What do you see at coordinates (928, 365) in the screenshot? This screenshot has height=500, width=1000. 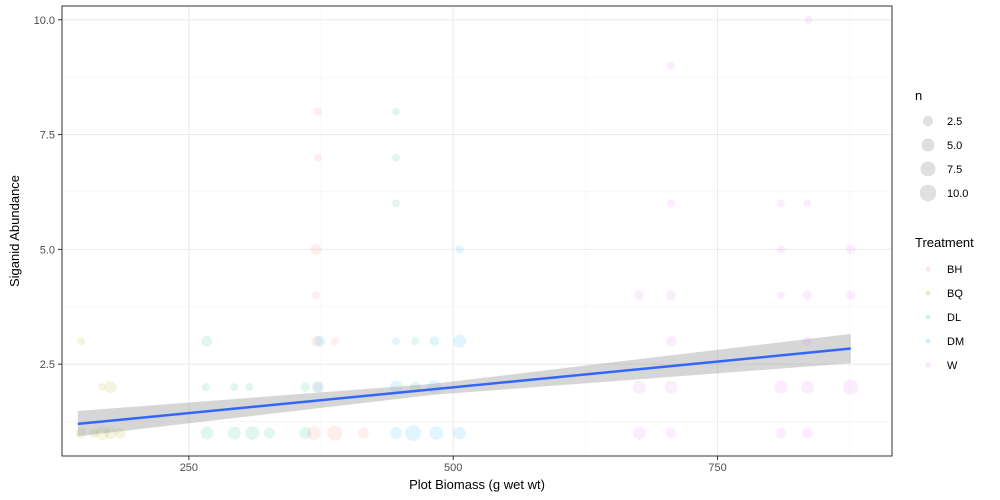 I see `treatment-legend-key-w` at bounding box center [928, 365].